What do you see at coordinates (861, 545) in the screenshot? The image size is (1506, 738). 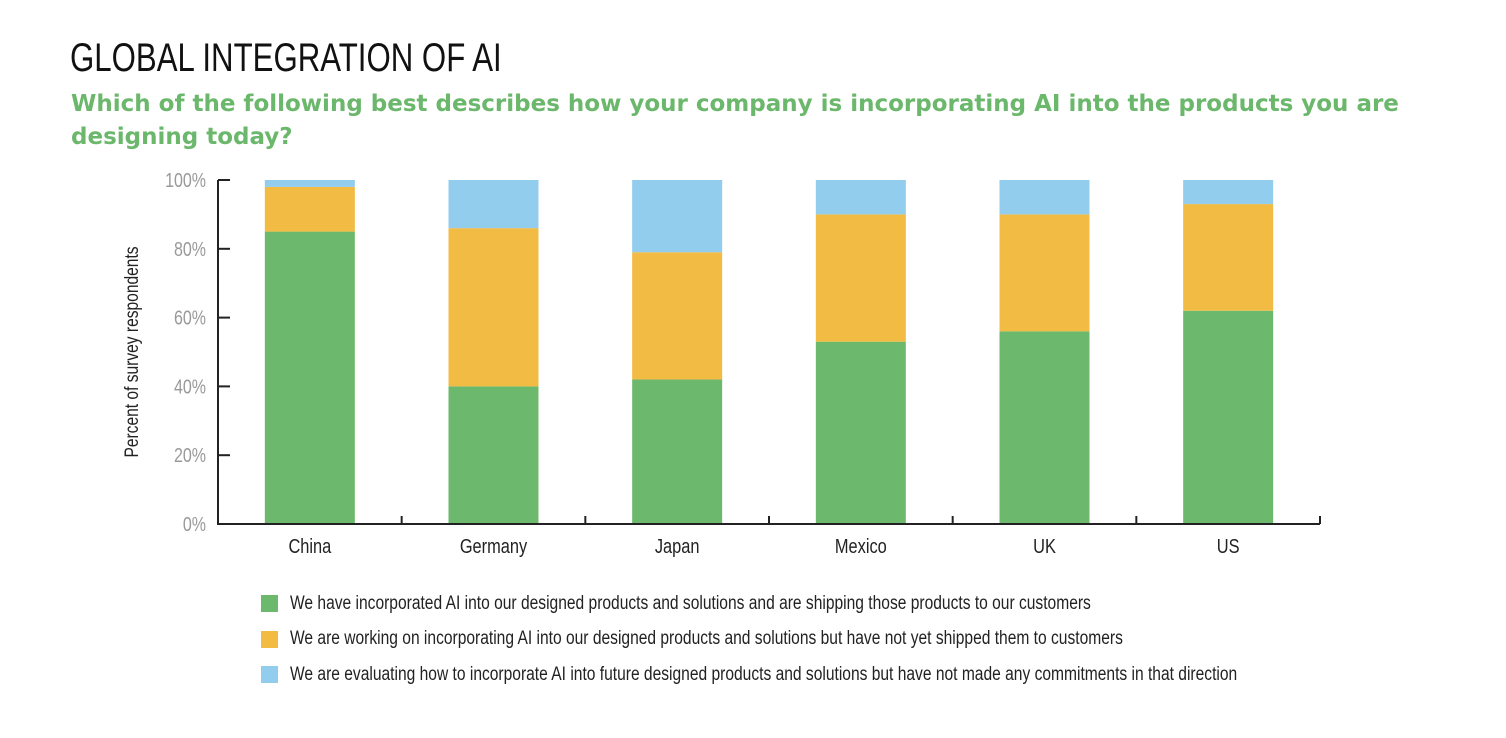 I see `x-tick-label-mexico: Mexico` at bounding box center [861, 545].